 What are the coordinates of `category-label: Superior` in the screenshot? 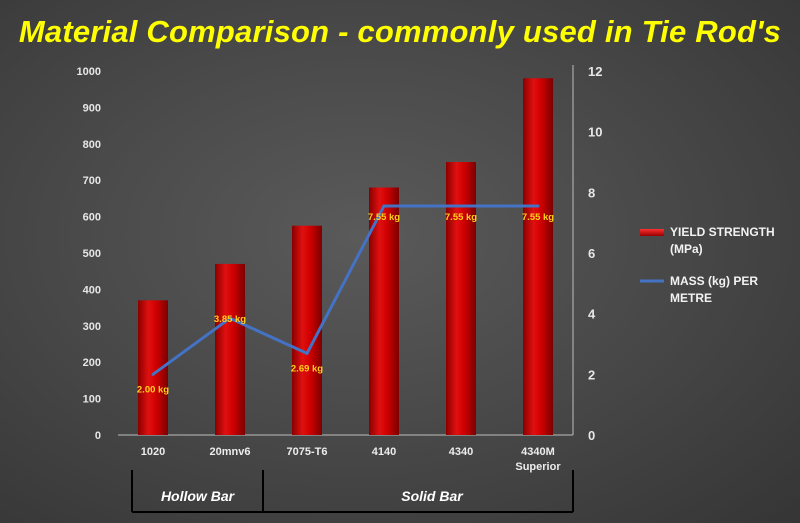 It's located at (538, 467).